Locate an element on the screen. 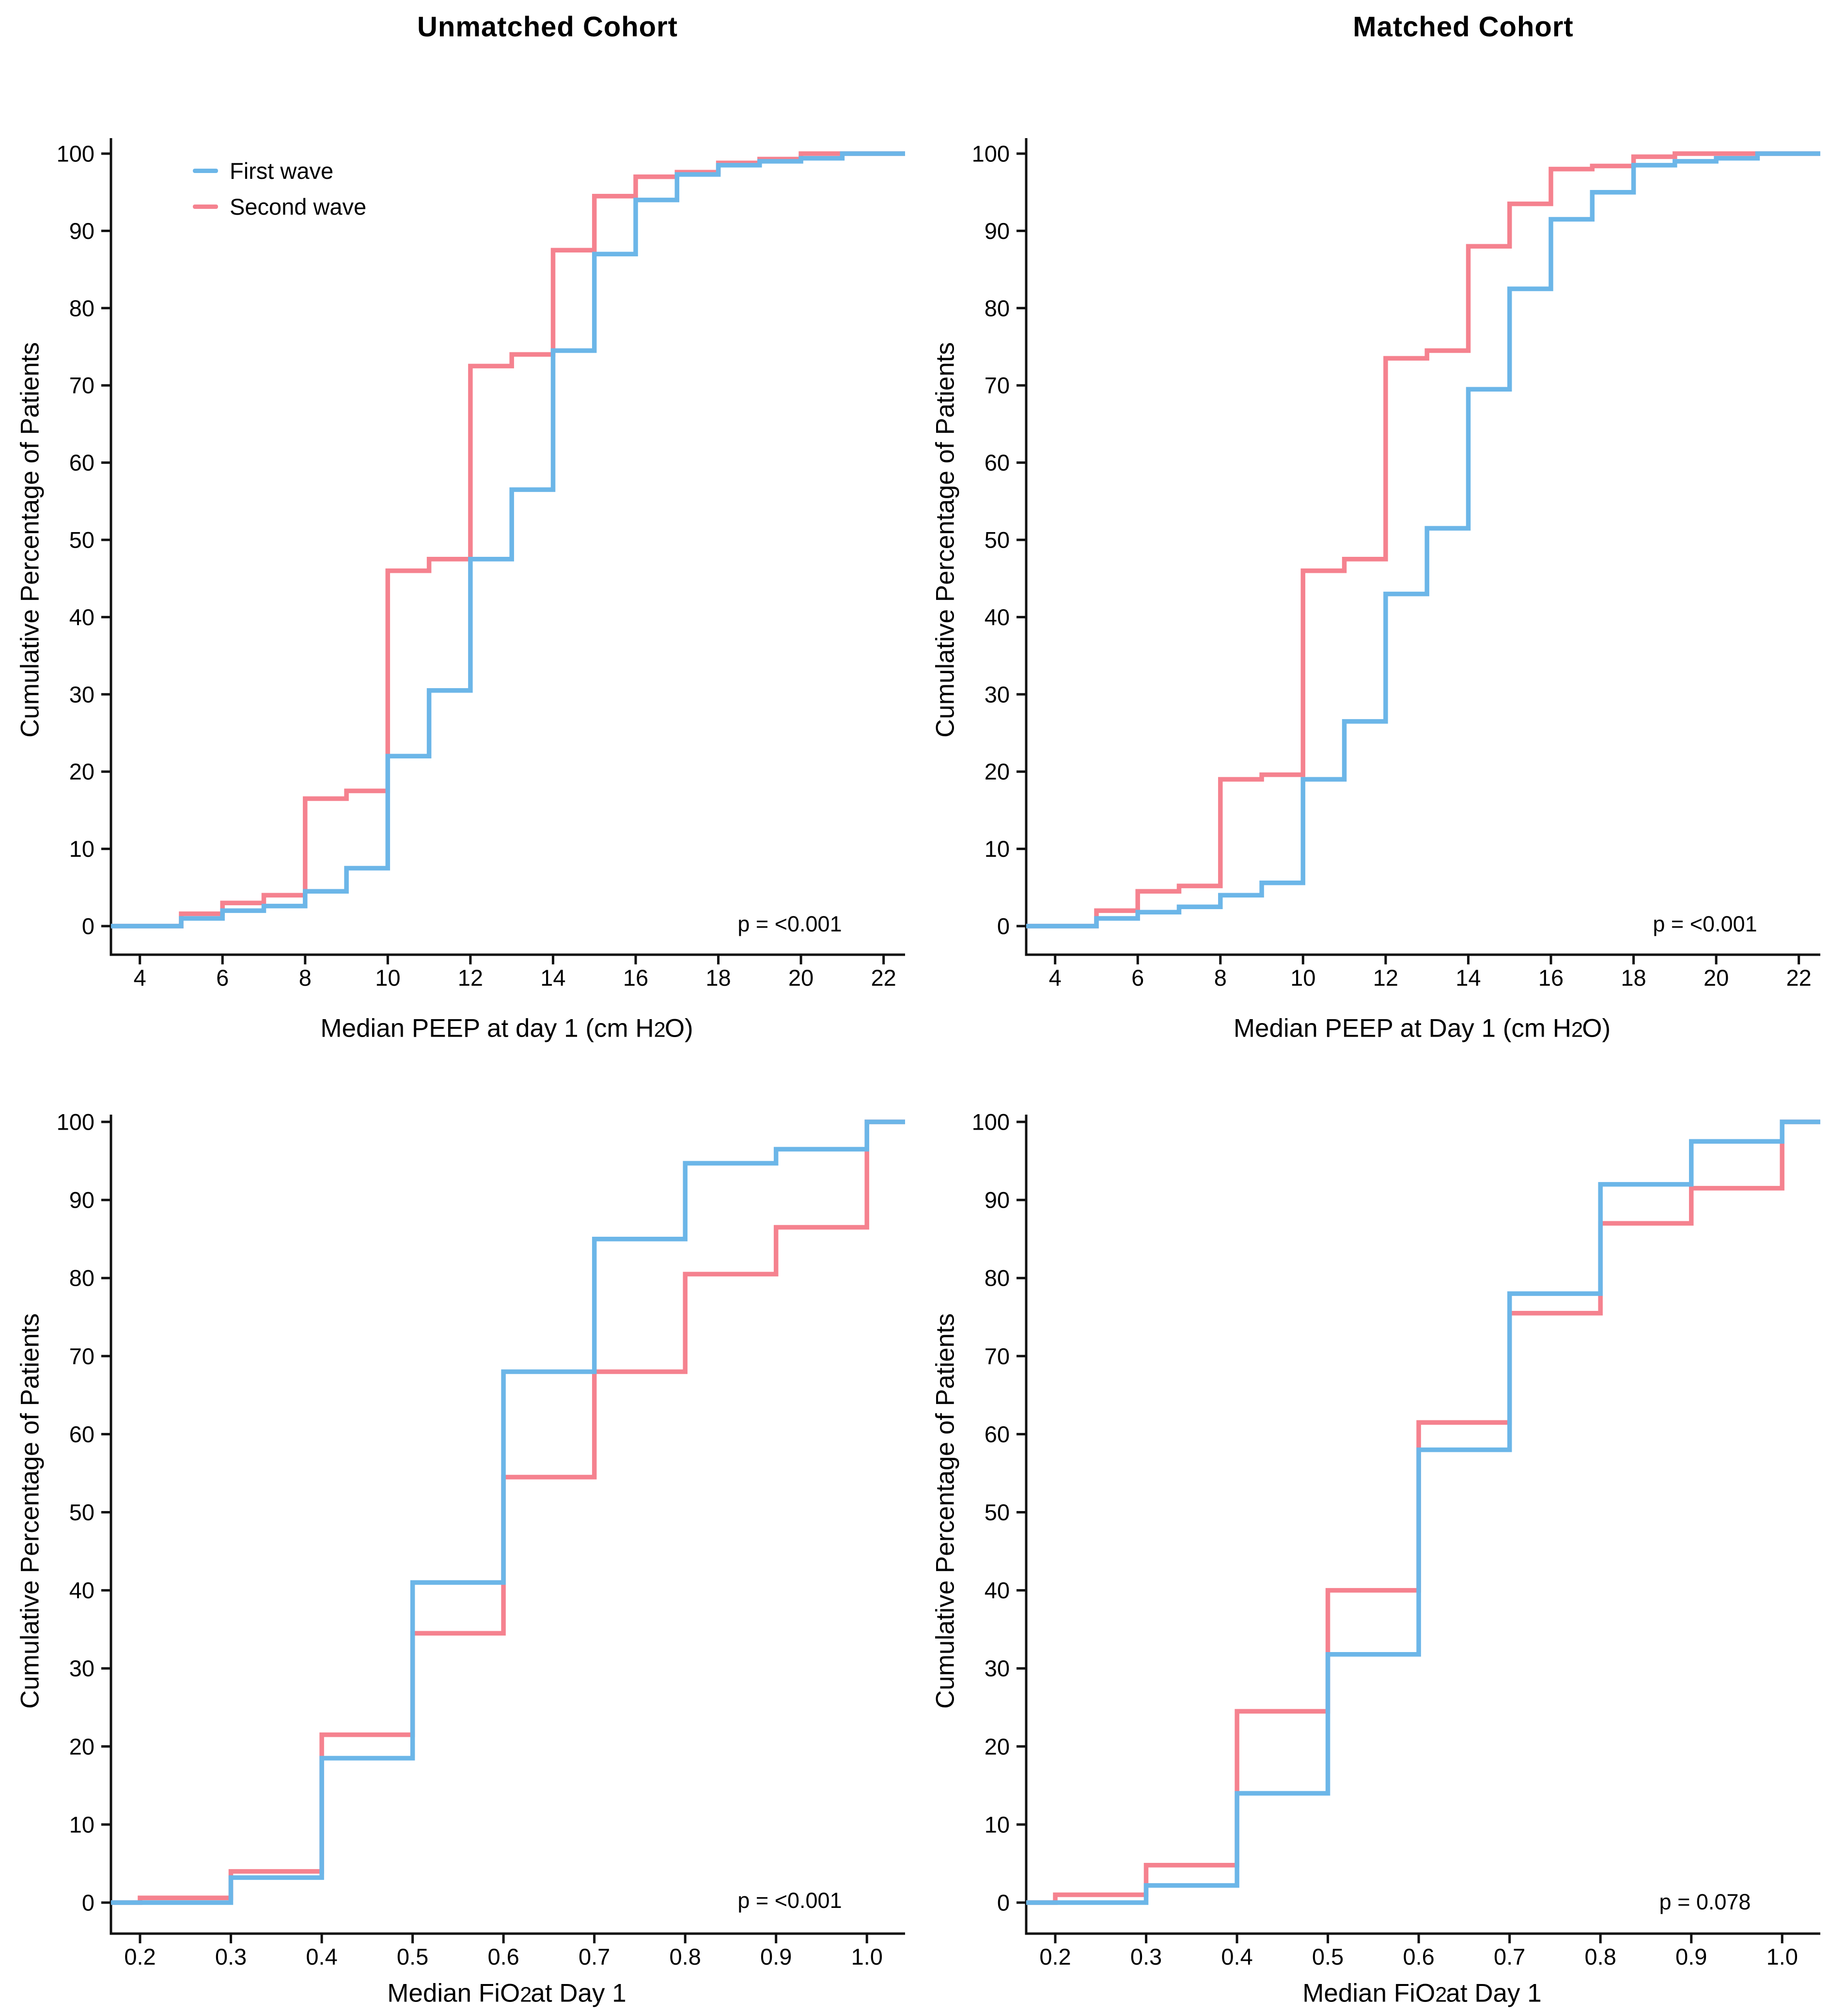 The width and height of the screenshot is (1830, 2016). y-tick-label: 60 is located at coordinates (997, 463).